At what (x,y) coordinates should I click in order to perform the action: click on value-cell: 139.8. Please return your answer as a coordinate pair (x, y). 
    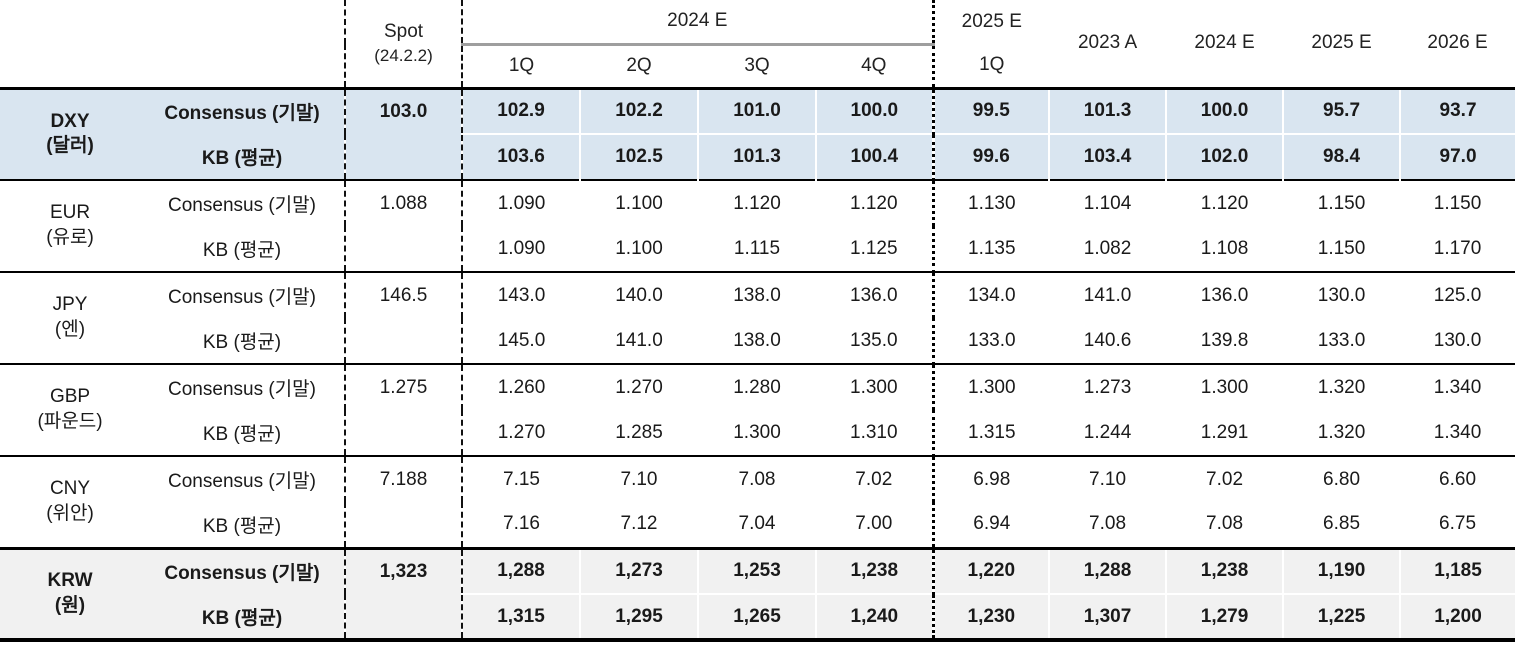
    Looking at the image, I should click on (1224, 340).